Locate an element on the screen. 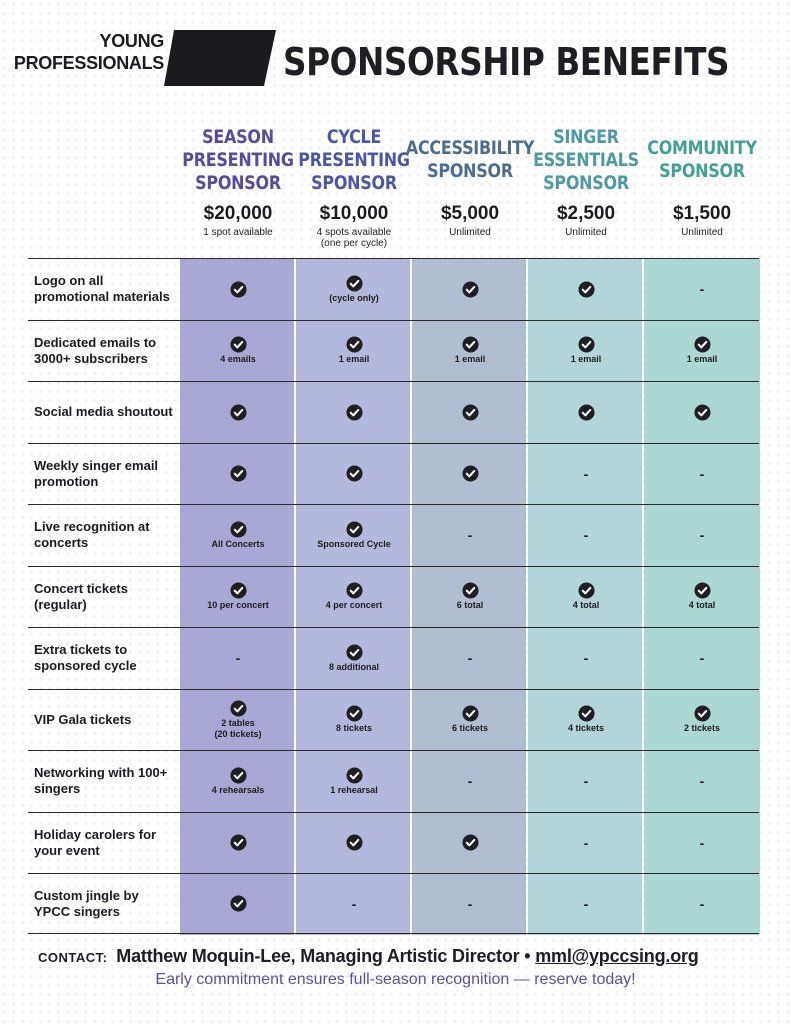 The height and width of the screenshot is (1024, 791). benefit-detail: (cycle only) is located at coordinates (354, 297).